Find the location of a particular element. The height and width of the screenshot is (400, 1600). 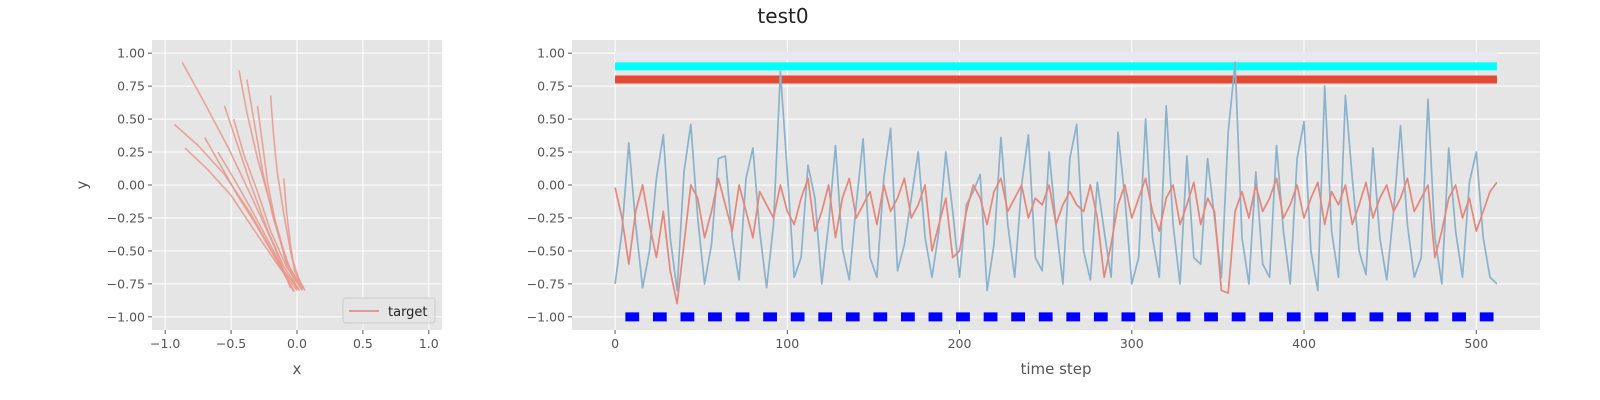

x-tick-label: 300 is located at coordinates (1132, 343).